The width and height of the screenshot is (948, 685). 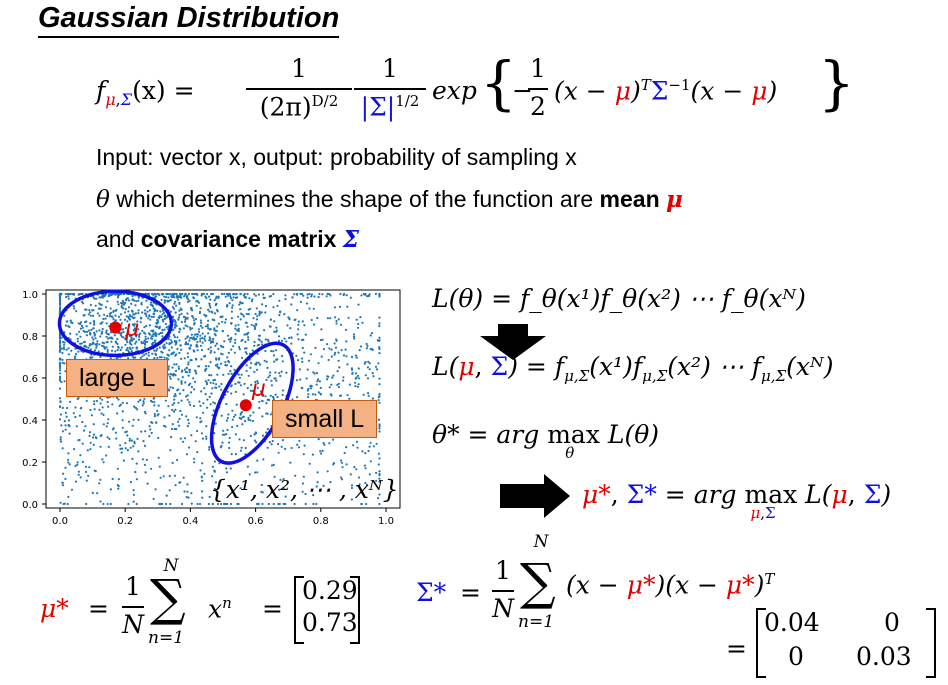 I want to click on frac1-den-exp: D/2, so click(x=325, y=101).